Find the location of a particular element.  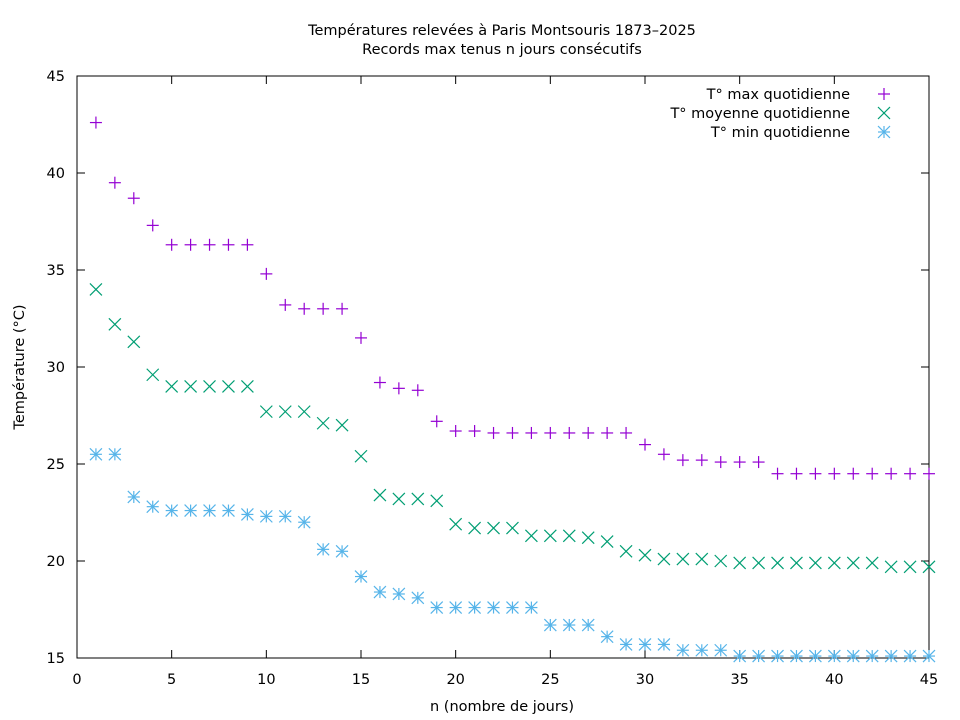

x-tick-label: 45 is located at coordinates (929, 680).